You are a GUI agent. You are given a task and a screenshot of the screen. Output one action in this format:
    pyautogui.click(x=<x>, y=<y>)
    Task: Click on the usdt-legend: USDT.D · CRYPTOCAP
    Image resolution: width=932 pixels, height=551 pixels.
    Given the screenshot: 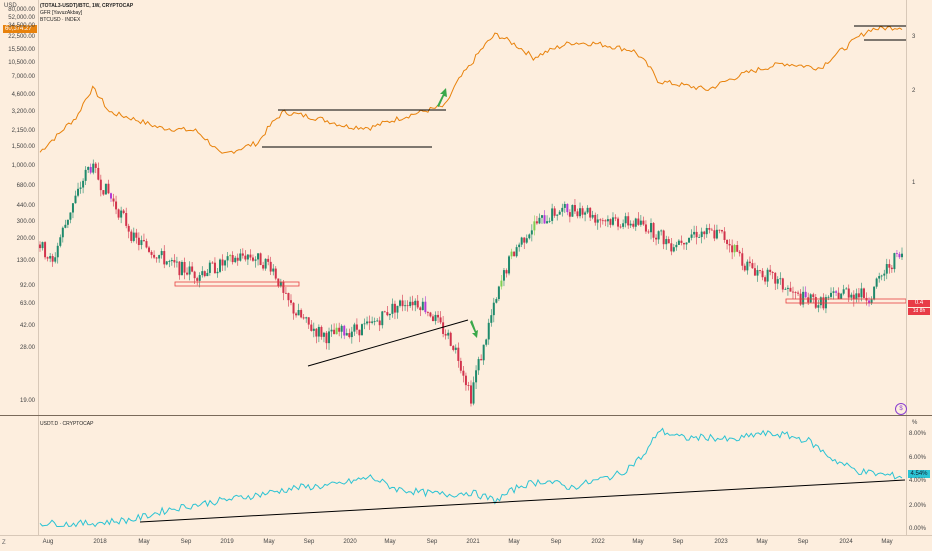 What is the action you would take?
    pyautogui.click(x=67, y=424)
    